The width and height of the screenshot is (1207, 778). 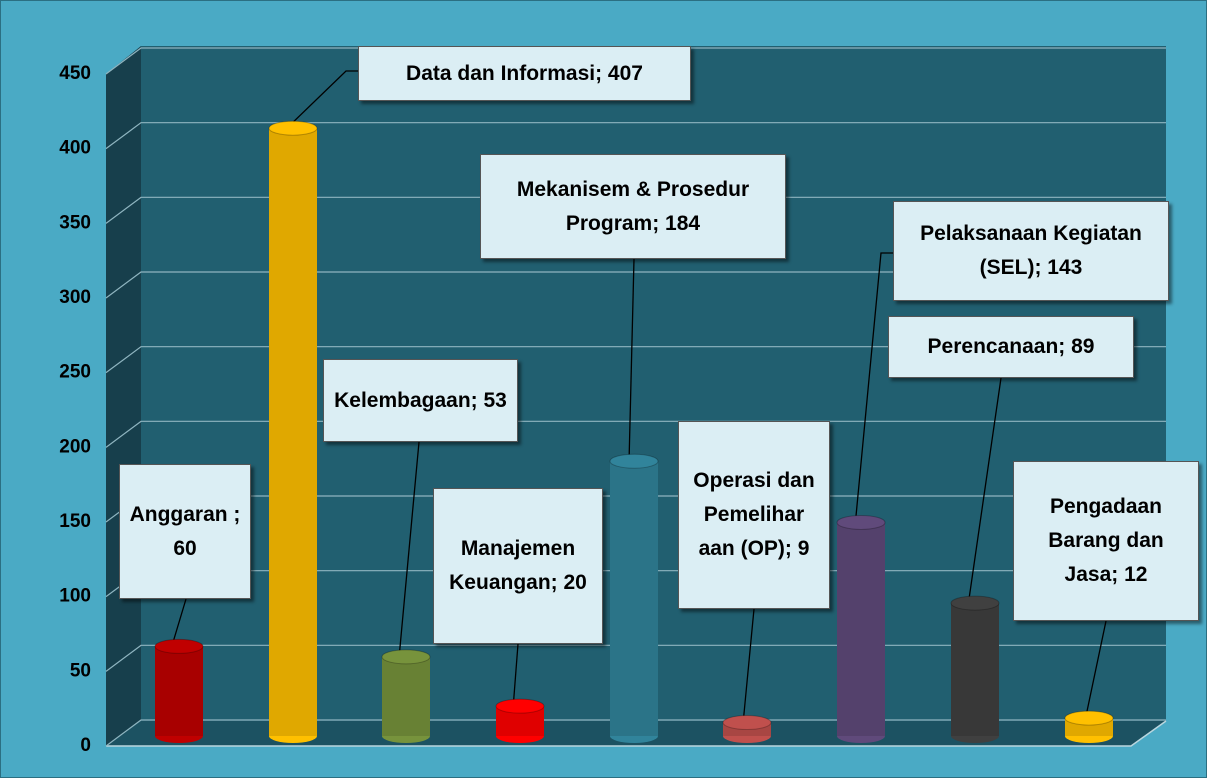 I want to click on data-label: Data dan Informasi; 407, so click(x=524, y=73).